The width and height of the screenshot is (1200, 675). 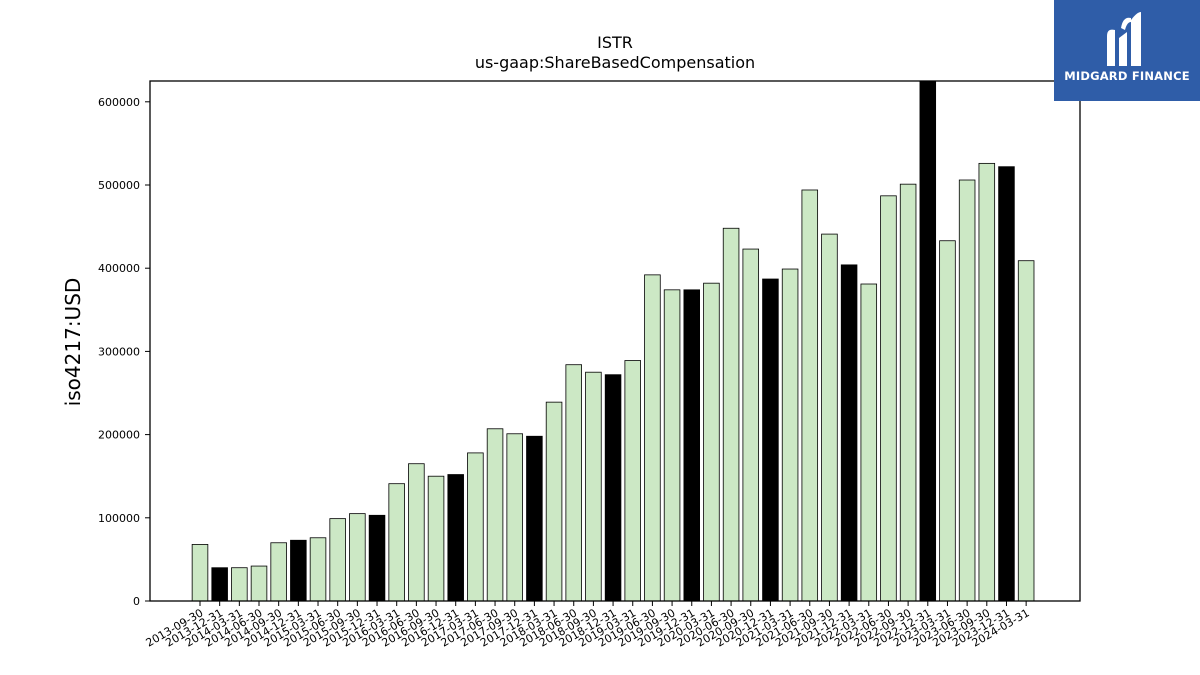 I want to click on y-tick-label: 300000, so click(x=119, y=351).